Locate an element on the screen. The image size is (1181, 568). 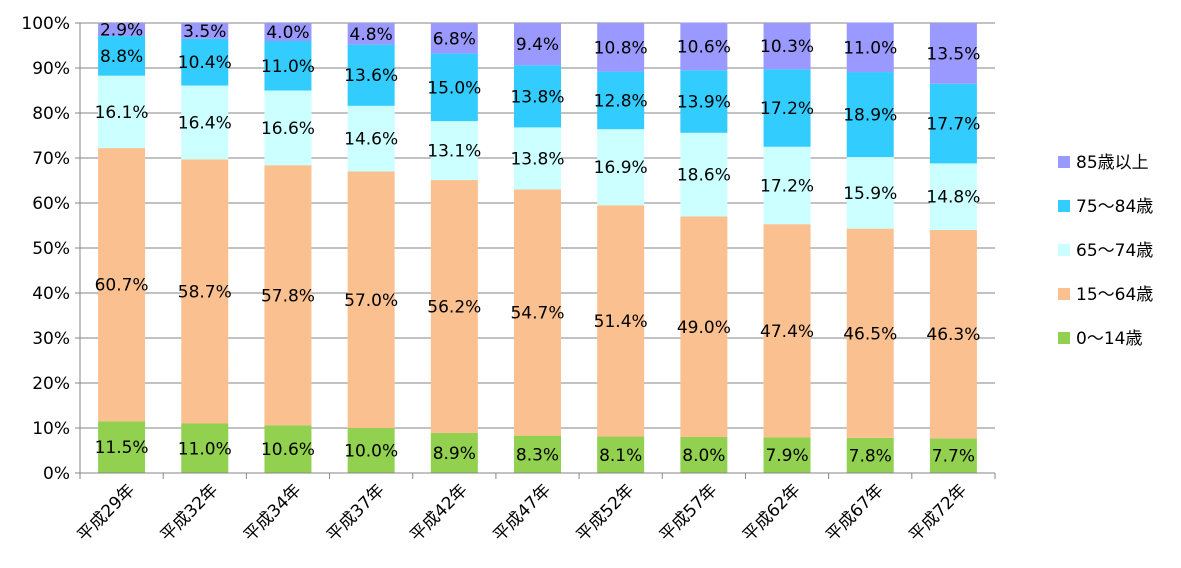
data-label: 14.8% is located at coordinates (953, 198).